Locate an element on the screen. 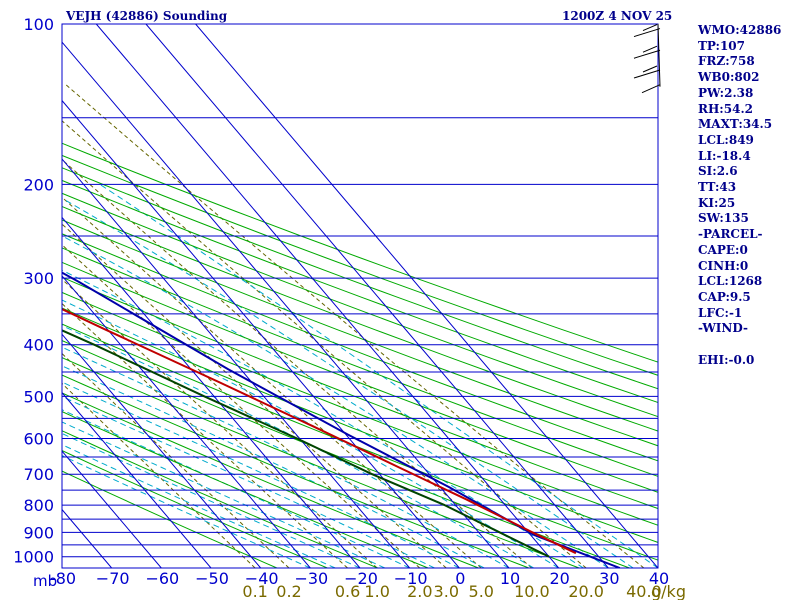  temperature-tick-label: −50 is located at coordinates (212, 578).